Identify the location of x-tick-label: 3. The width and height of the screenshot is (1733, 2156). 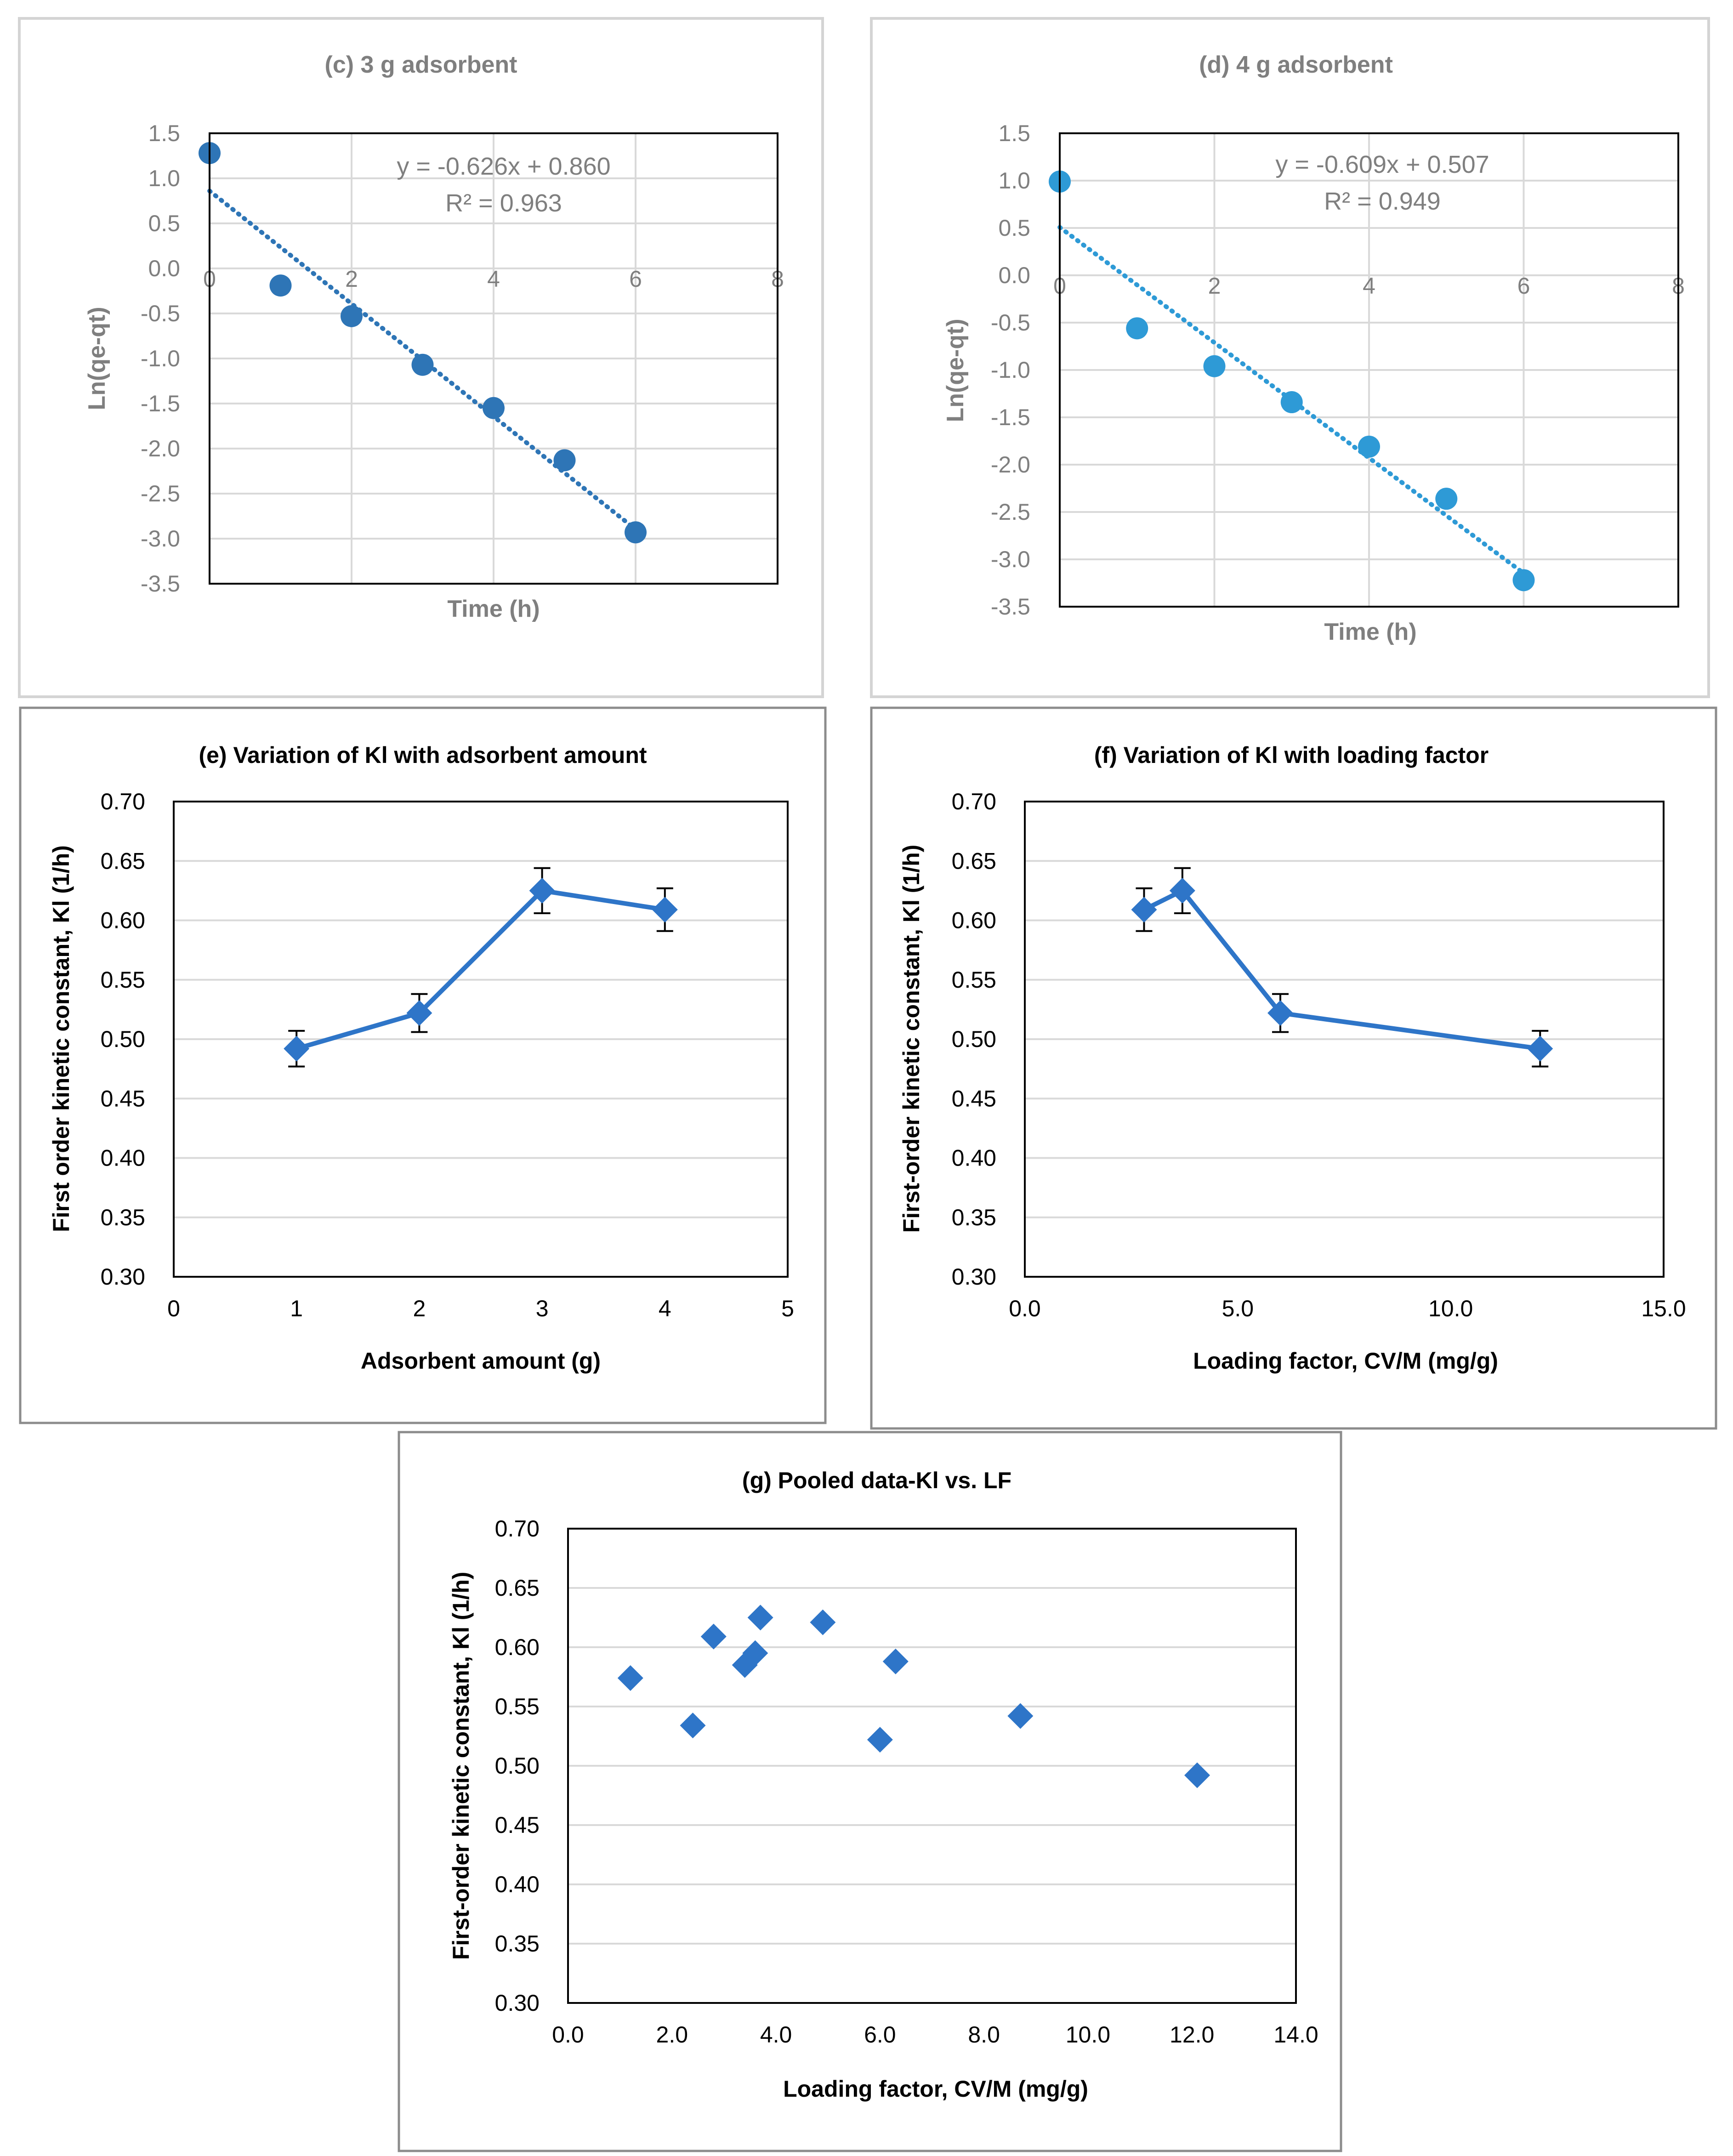
(542, 1308).